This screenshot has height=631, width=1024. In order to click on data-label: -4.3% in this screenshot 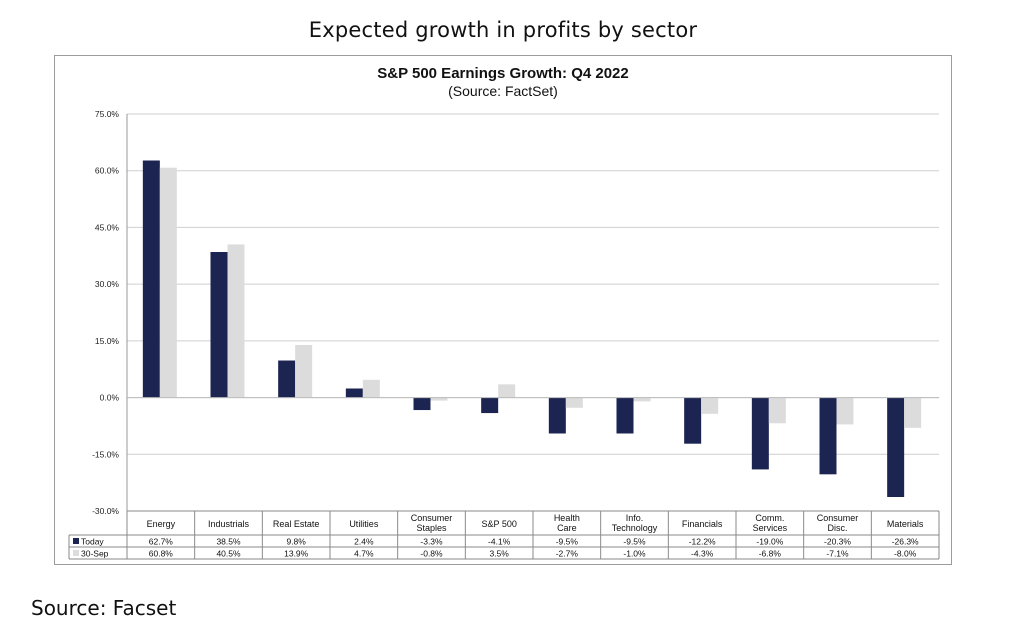, I will do `click(702, 554)`.